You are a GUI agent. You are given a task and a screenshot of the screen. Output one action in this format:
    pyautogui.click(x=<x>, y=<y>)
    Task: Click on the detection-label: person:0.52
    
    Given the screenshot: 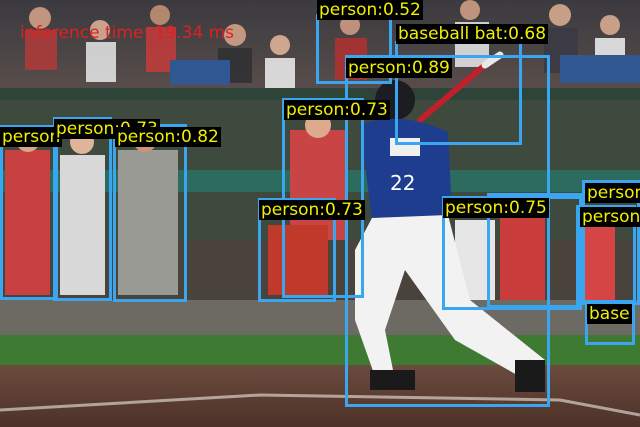 What is the action you would take?
    pyautogui.click(x=370, y=10)
    